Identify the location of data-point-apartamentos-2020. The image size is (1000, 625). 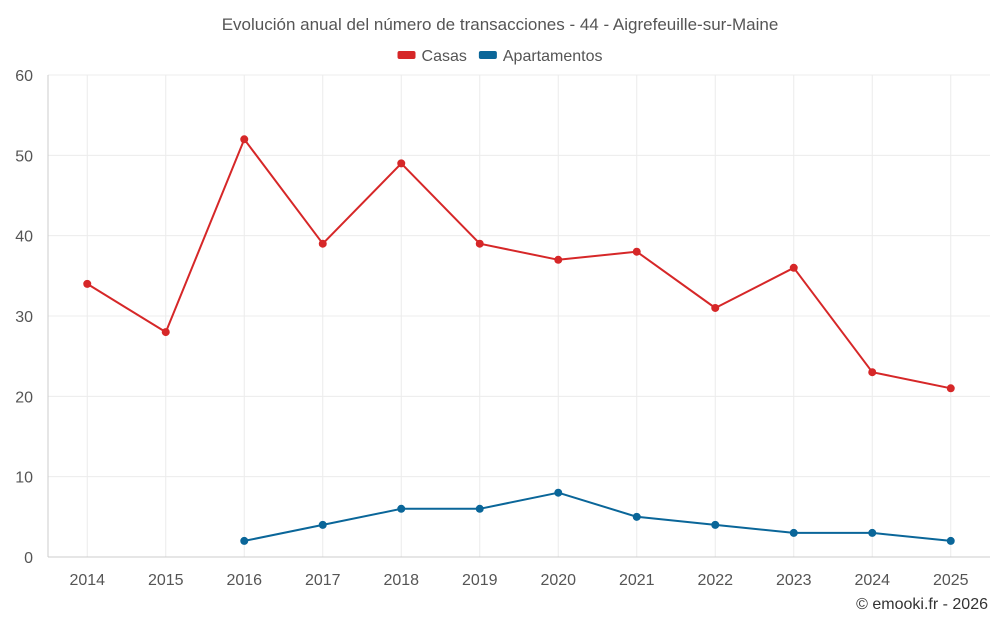
(558, 492).